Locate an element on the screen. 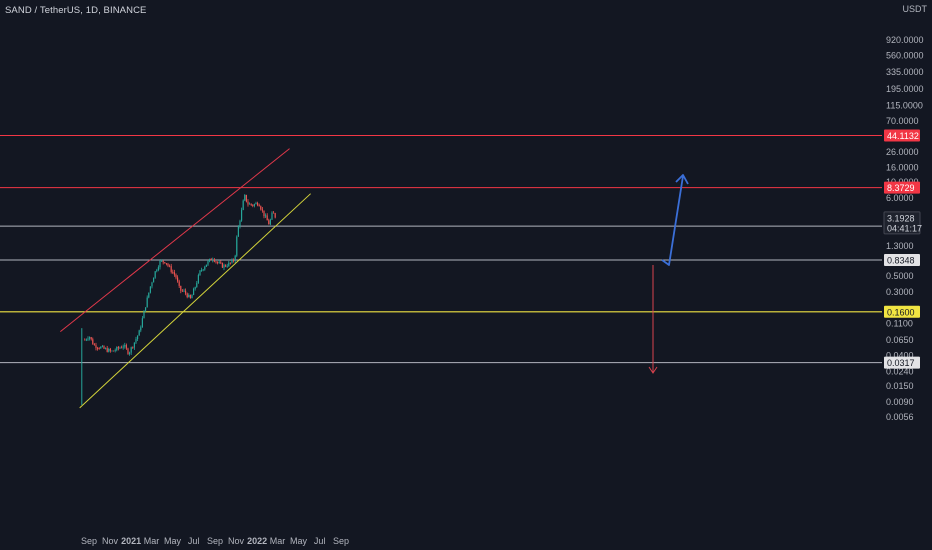 This screenshot has height=550, width=932. y-tick-label: 16.0000 is located at coordinates (902, 167).